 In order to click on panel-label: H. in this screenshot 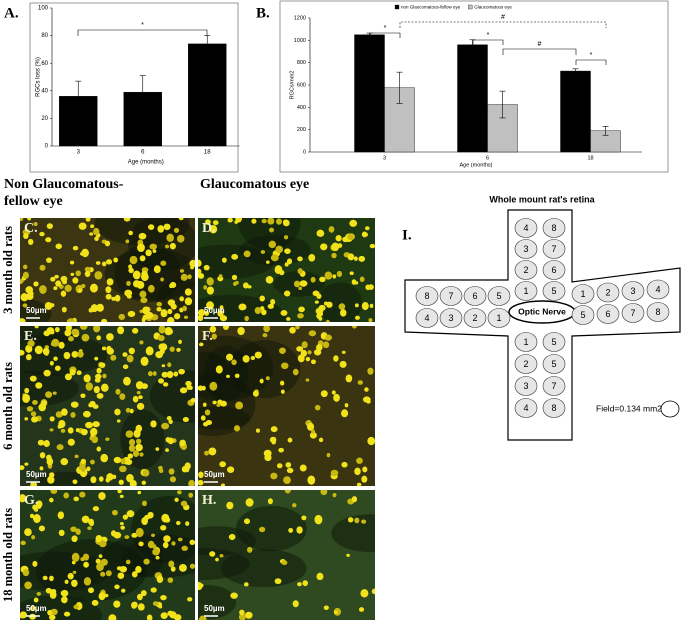, I will do `click(209, 500)`.